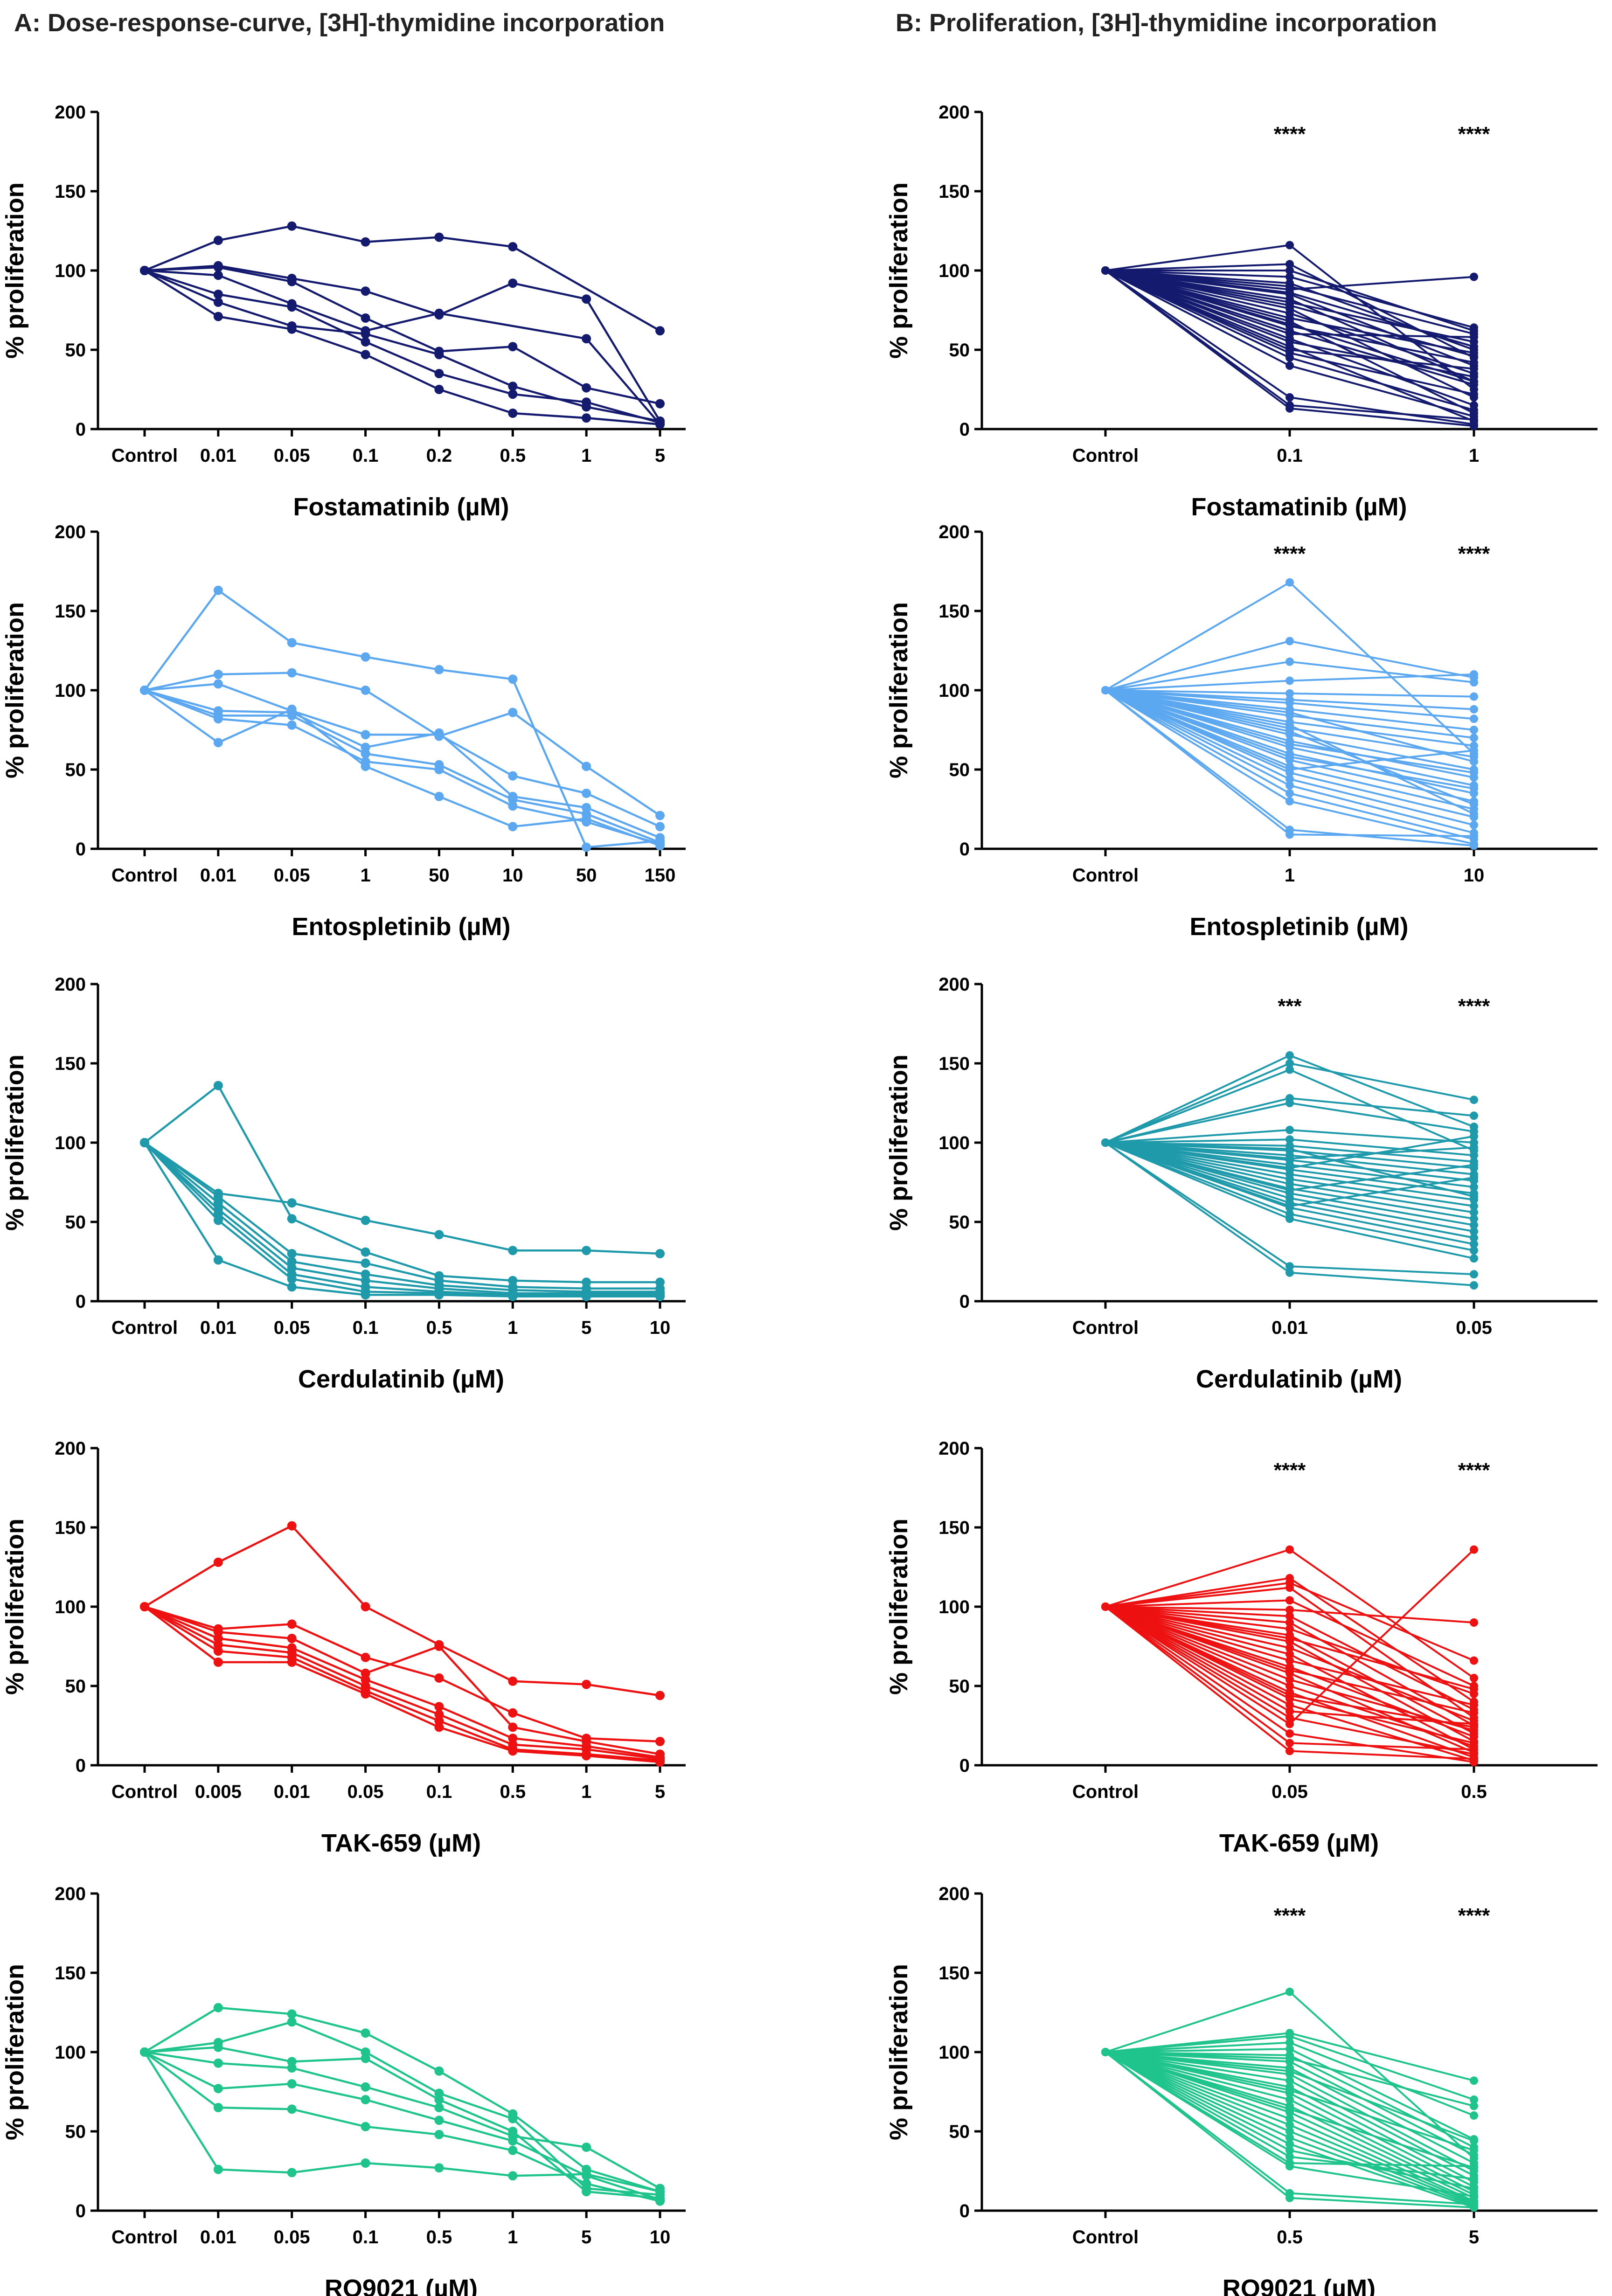 The height and width of the screenshot is (2296, 1612). What do you see at coordinates (954, 1894) in the screenshot?
I see `y-tick-label: 200` at bounding box center [954, 1894].